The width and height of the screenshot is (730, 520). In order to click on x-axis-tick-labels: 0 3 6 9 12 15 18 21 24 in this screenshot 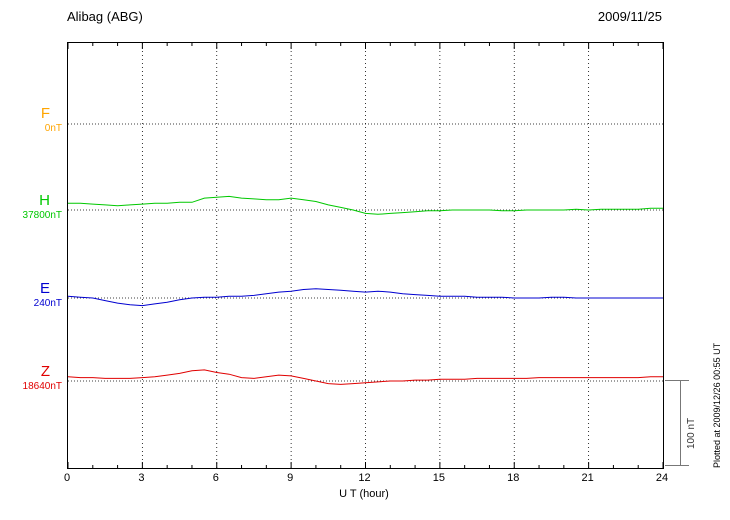, I will do `click(364, 478)`.